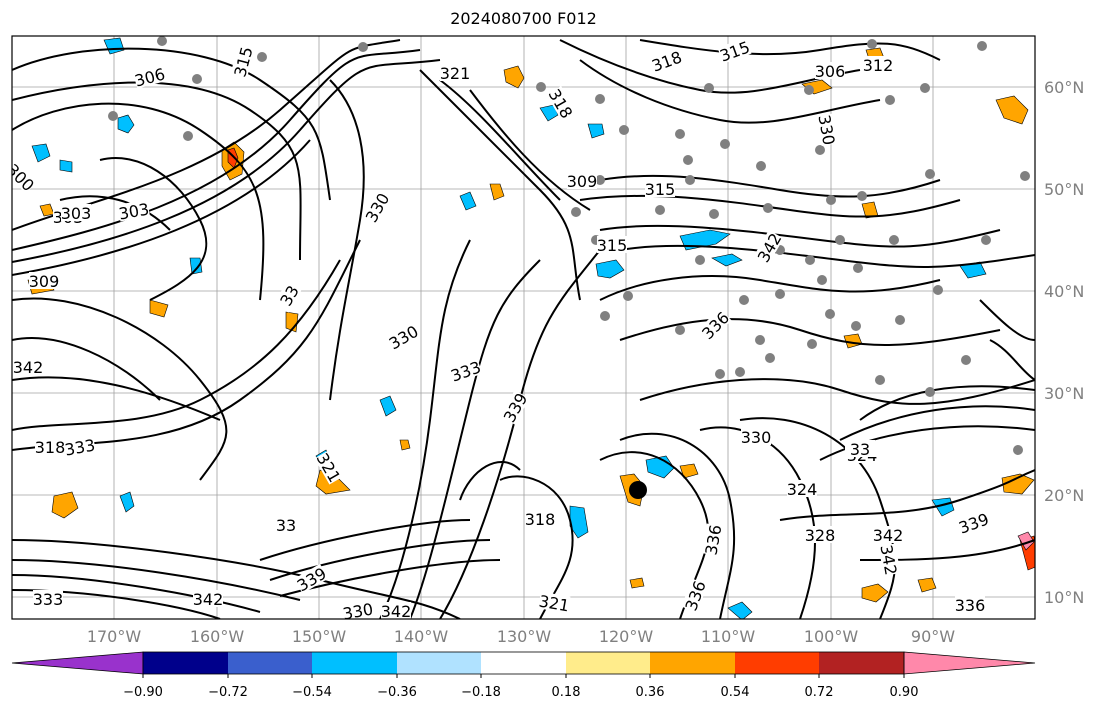 Image resolution: width=1105 pixels, height=712 pixels. Describe the element at coordinates (1064, 189) in the screenshot. I see `lat-label: 50°N` at that location.